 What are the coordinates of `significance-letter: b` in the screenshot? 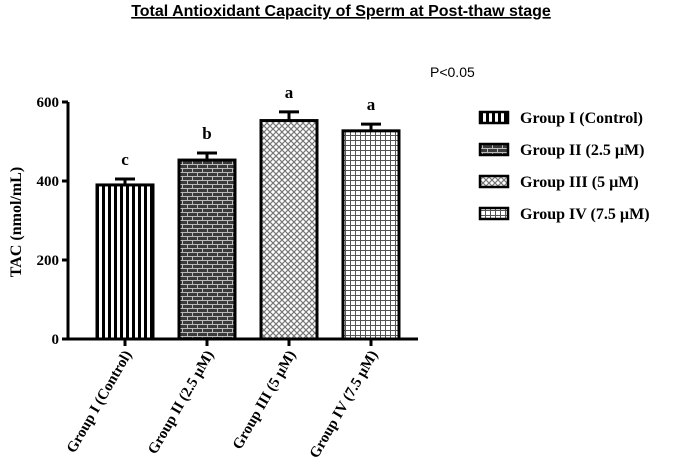 It's located at (206, 133).